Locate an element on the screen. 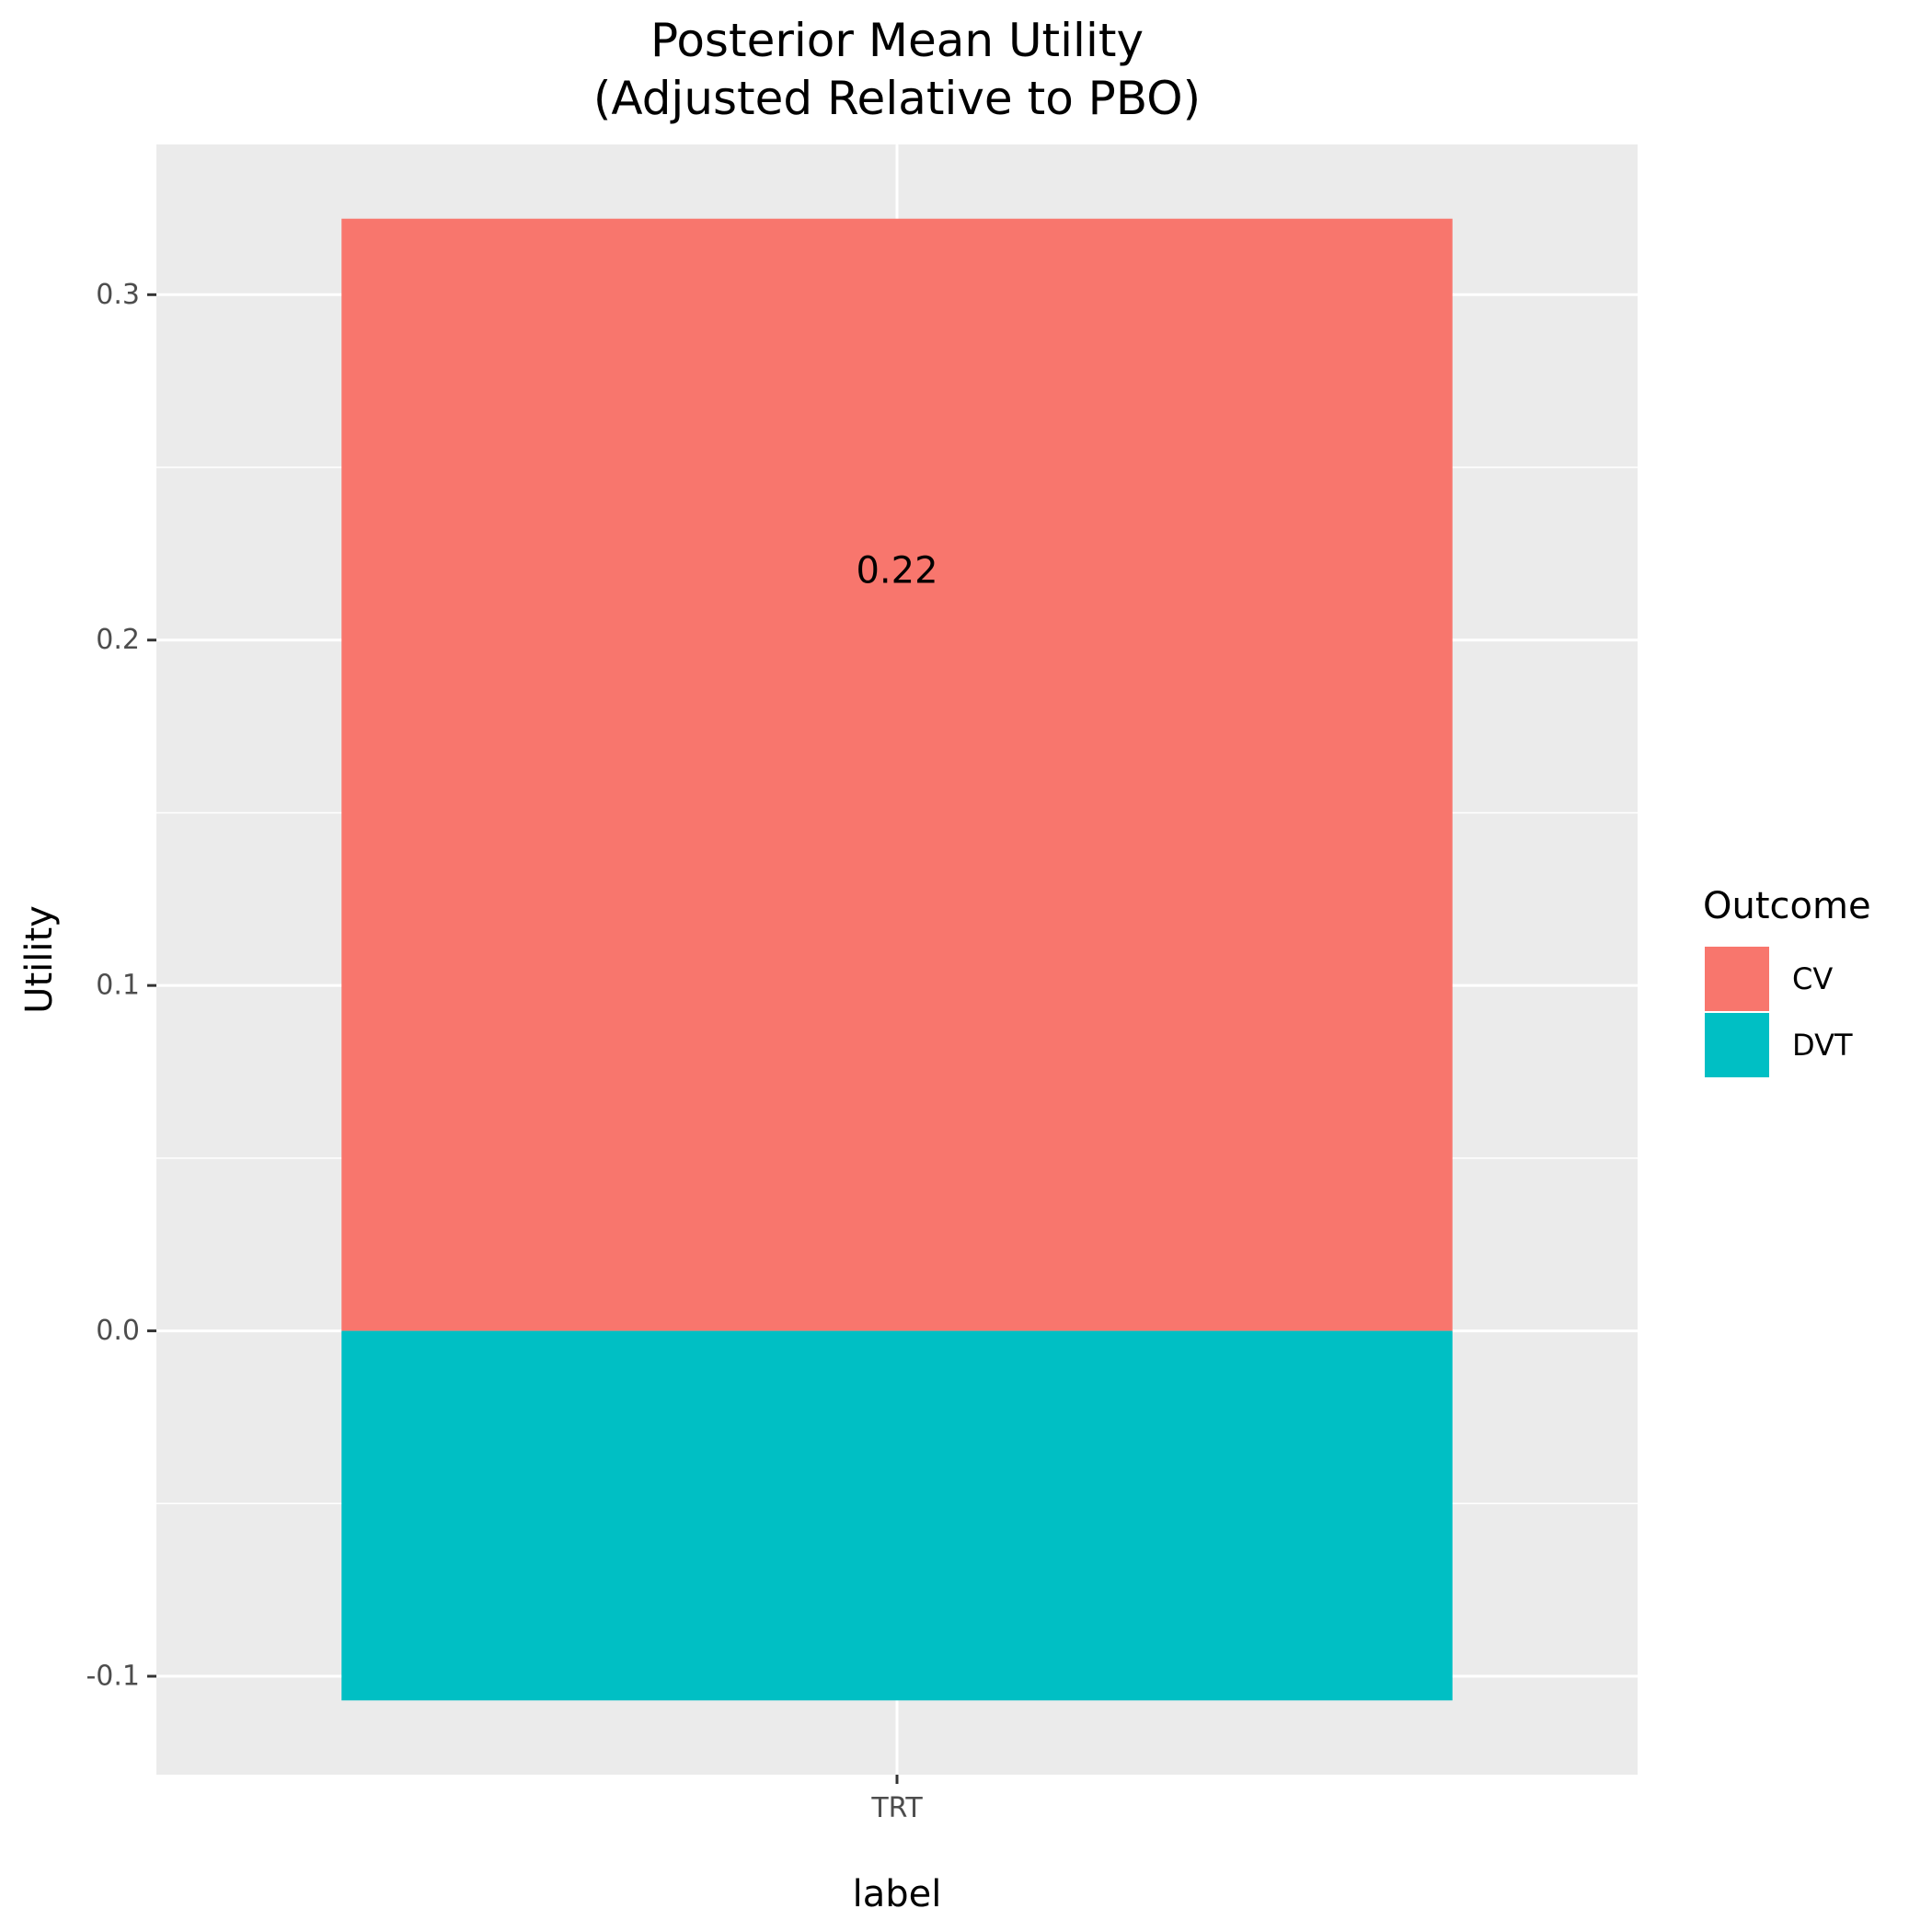  y-axis-title: Utility is located at coordinates (39, 959).